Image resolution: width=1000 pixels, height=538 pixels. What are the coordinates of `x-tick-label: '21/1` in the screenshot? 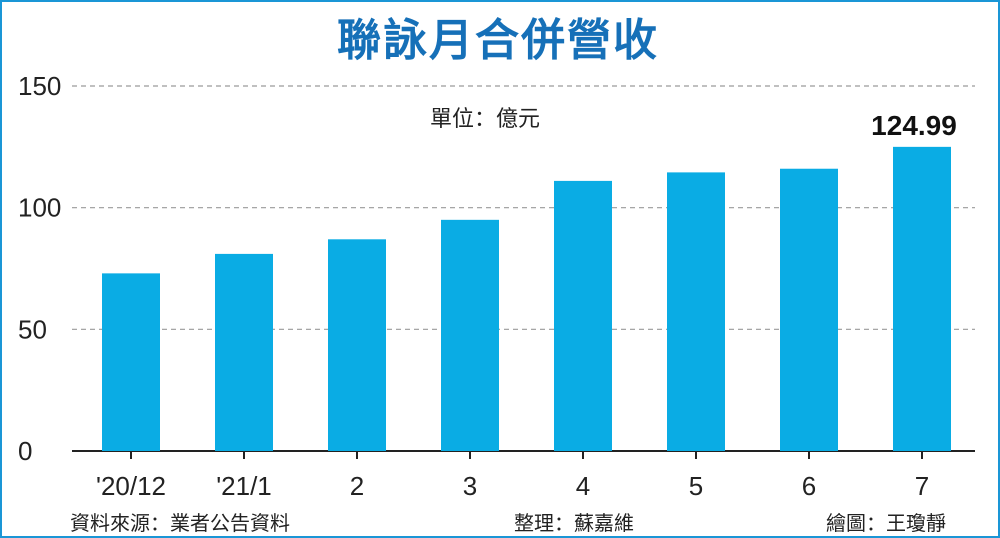 It's located at (244, 486).